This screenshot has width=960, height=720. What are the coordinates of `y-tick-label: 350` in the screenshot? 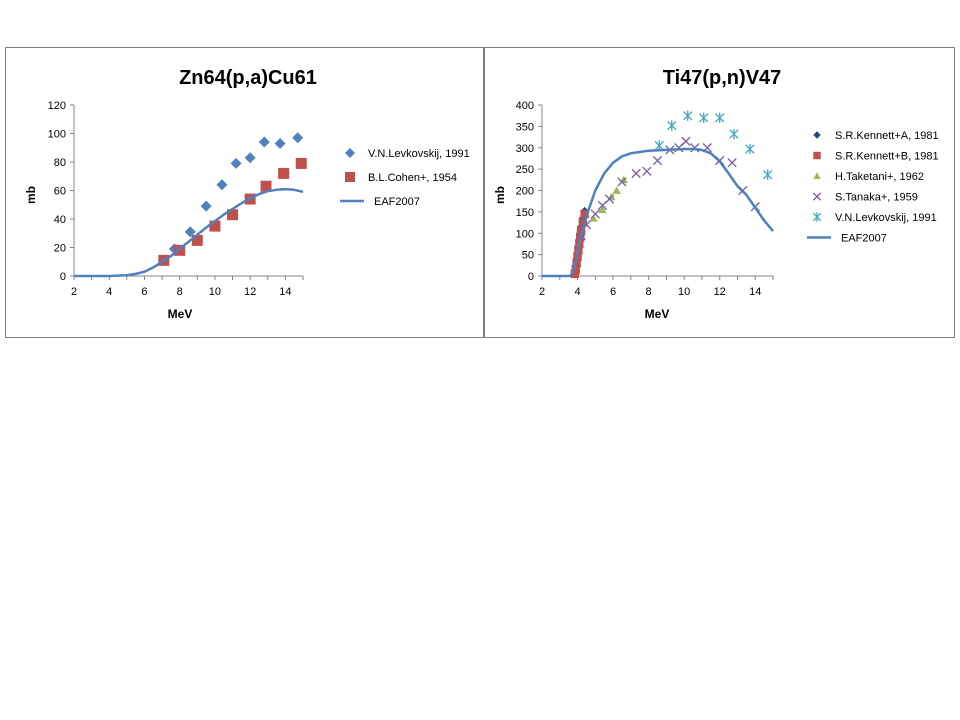 It's located at (525, 127).